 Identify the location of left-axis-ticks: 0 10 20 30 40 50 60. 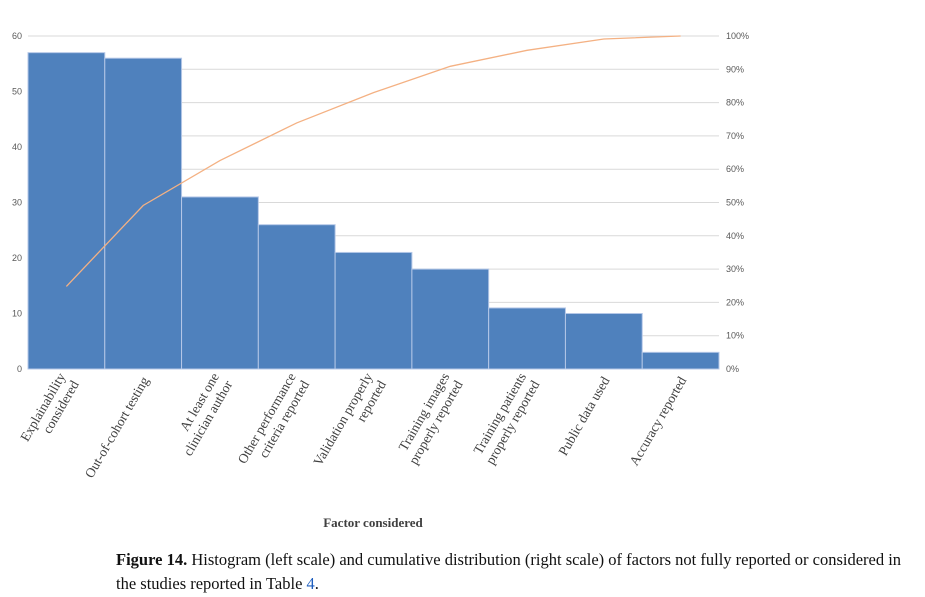
(17, 202).